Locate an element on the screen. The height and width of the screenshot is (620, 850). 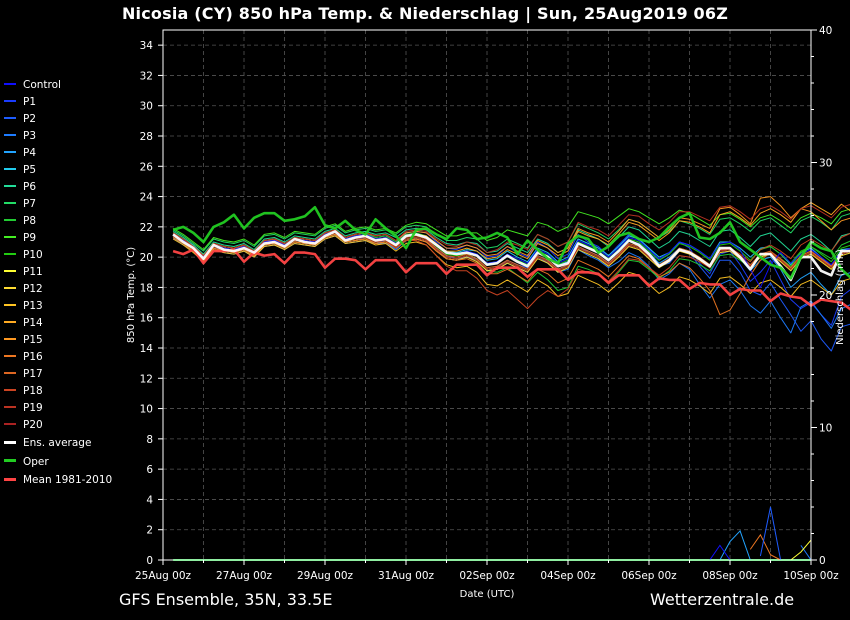
legend-item: P6 is located at coordinates (20, 187).